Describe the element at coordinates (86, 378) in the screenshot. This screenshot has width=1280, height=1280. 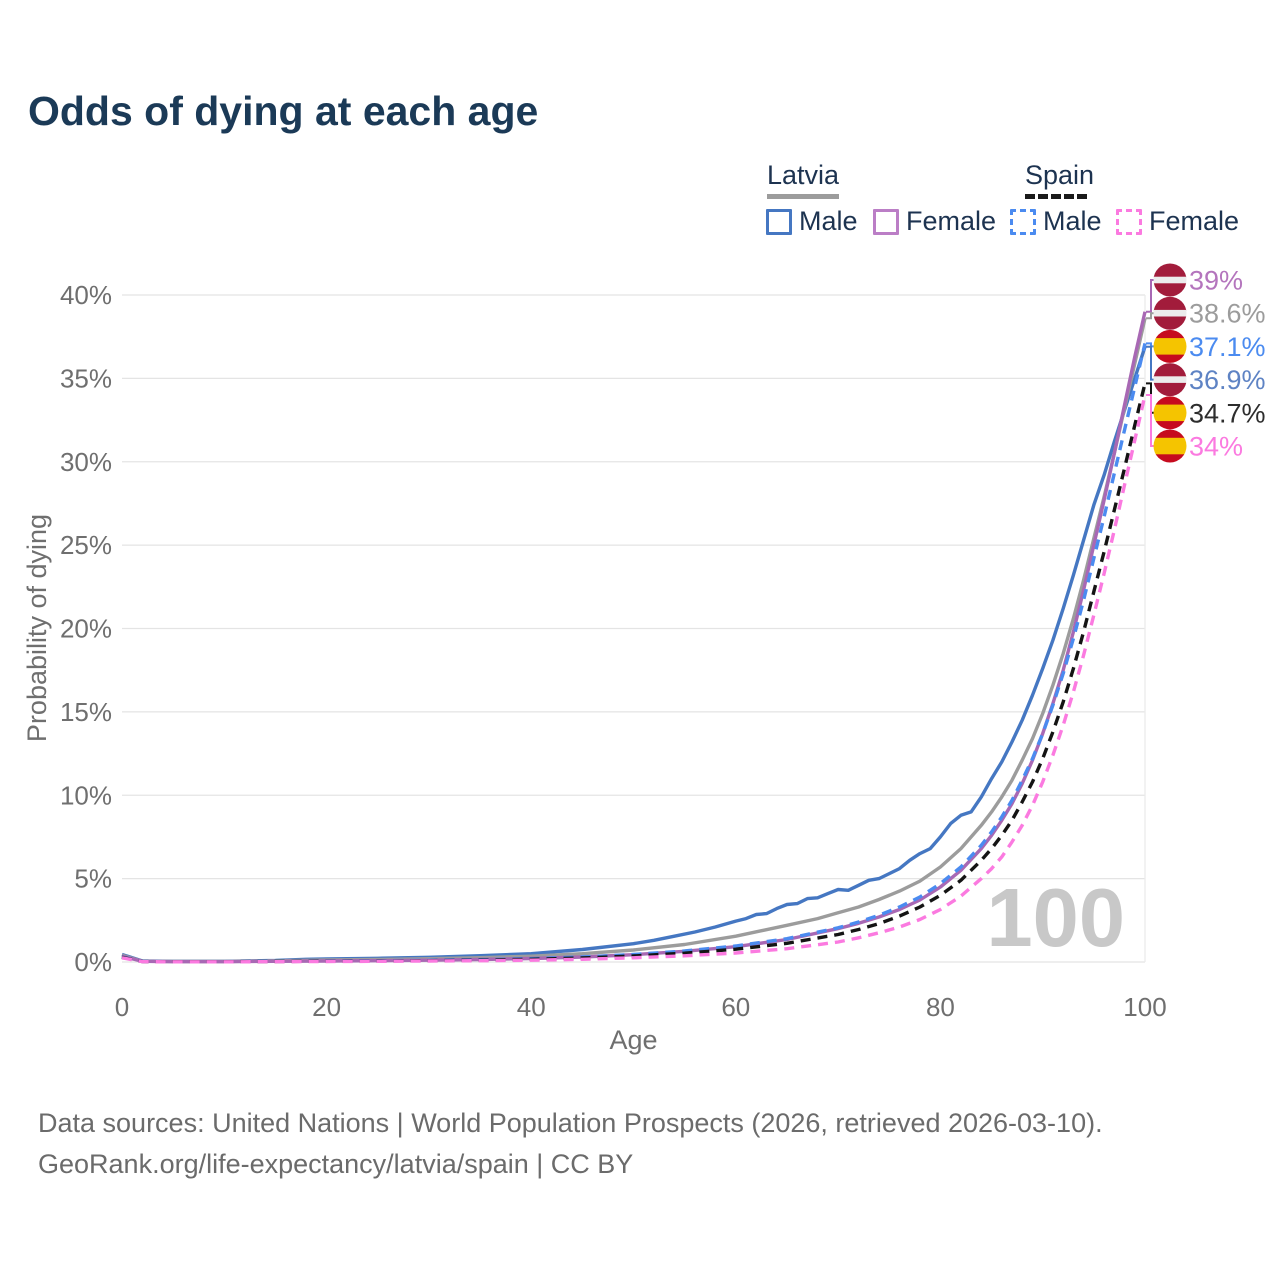
I see `y-tick-label: 35%` at that location.